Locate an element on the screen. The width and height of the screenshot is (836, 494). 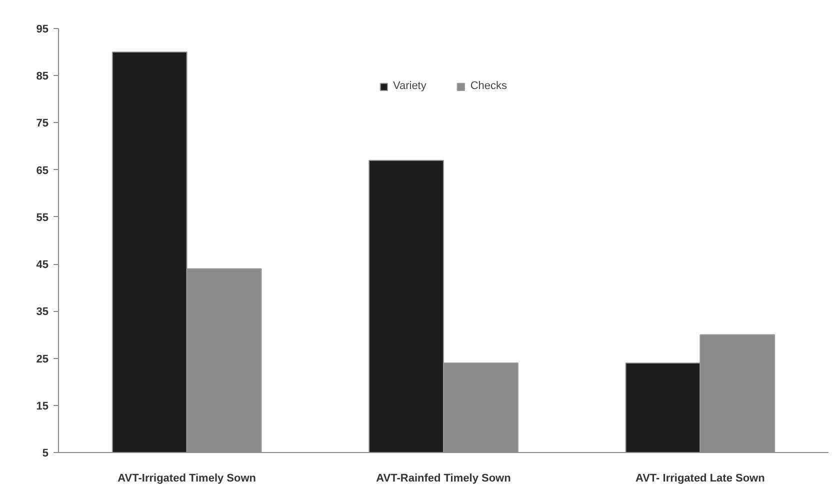
x-tick-label: AVT-Irrigated Timely Sown is located at coordinates (187, 478).